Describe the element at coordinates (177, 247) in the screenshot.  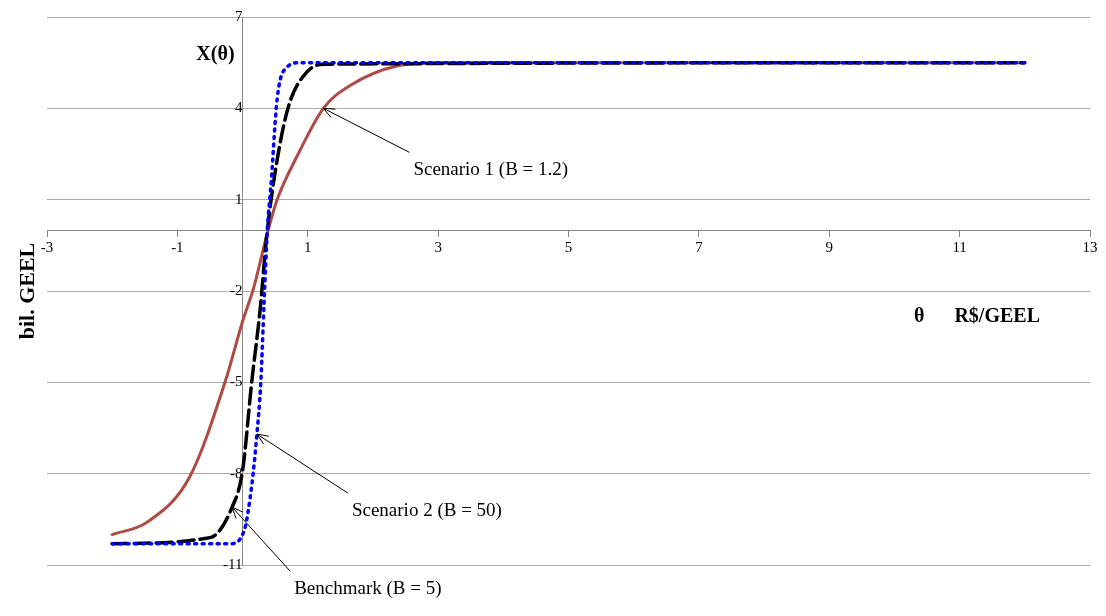
I see `x-tick-label: -1` at that location.